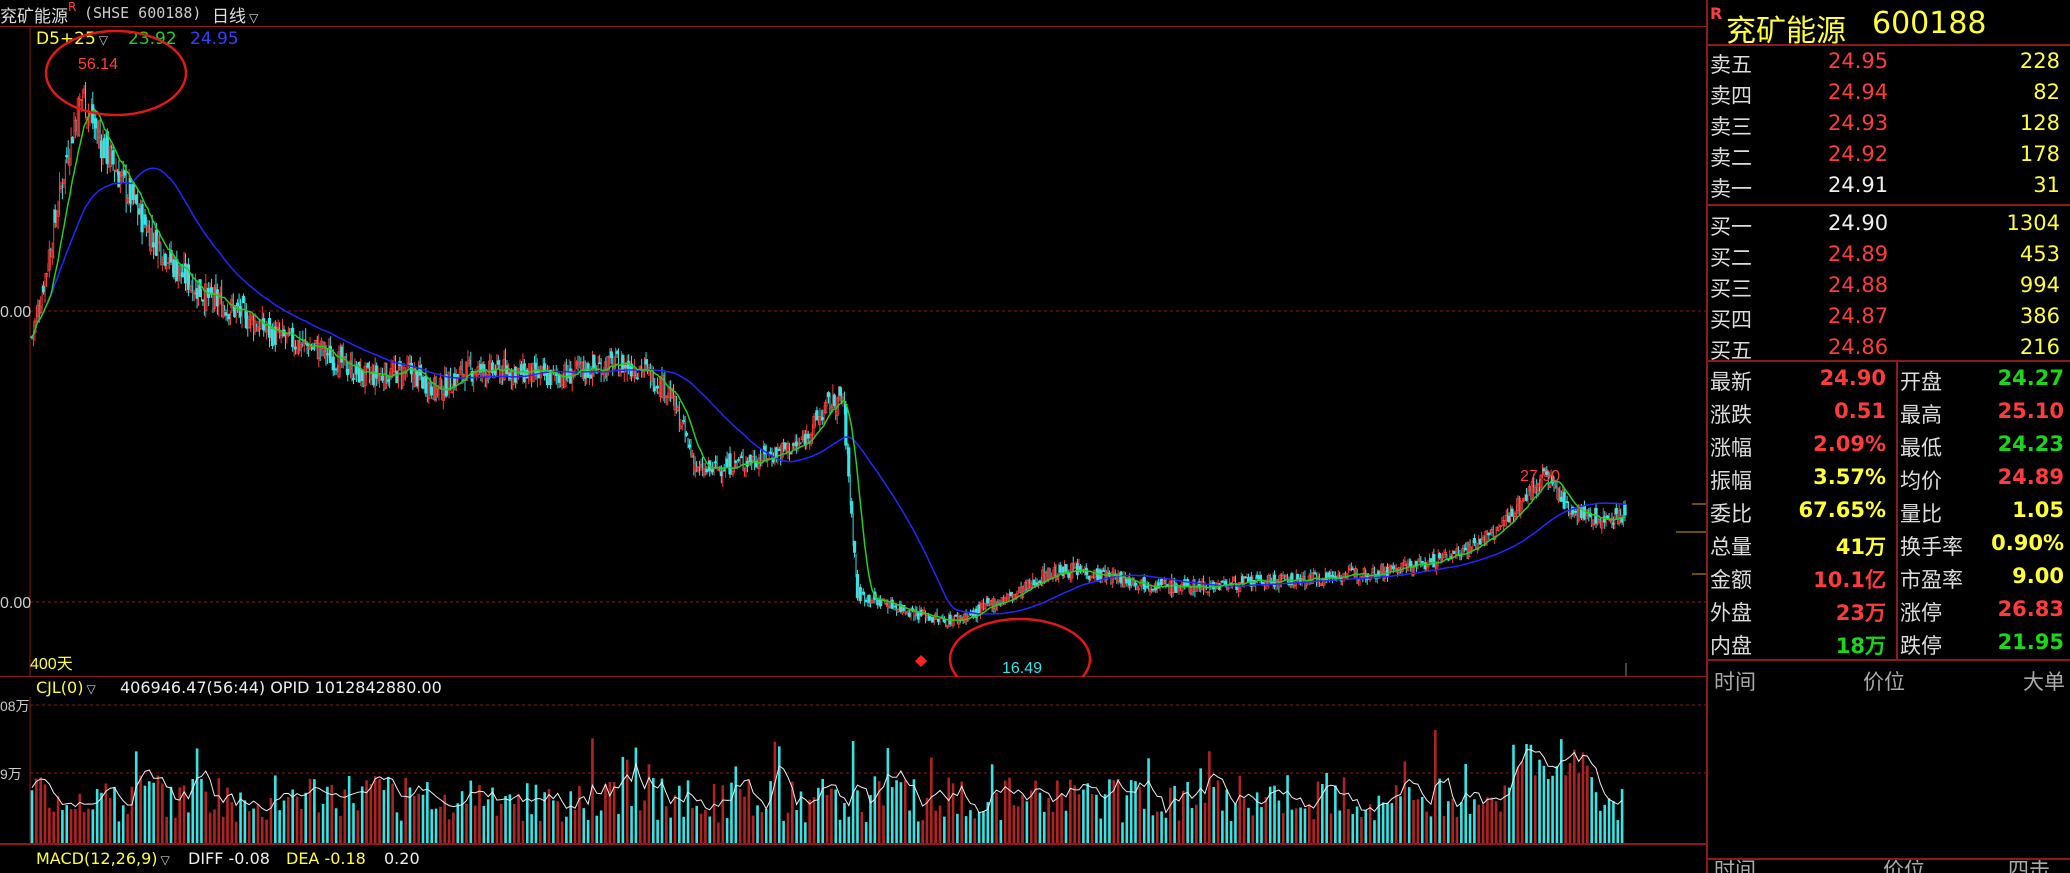 The width and height of the screenshot is (2070, 873). I want to click on macd-diff: DIFF -0.08, so click(229, 858).